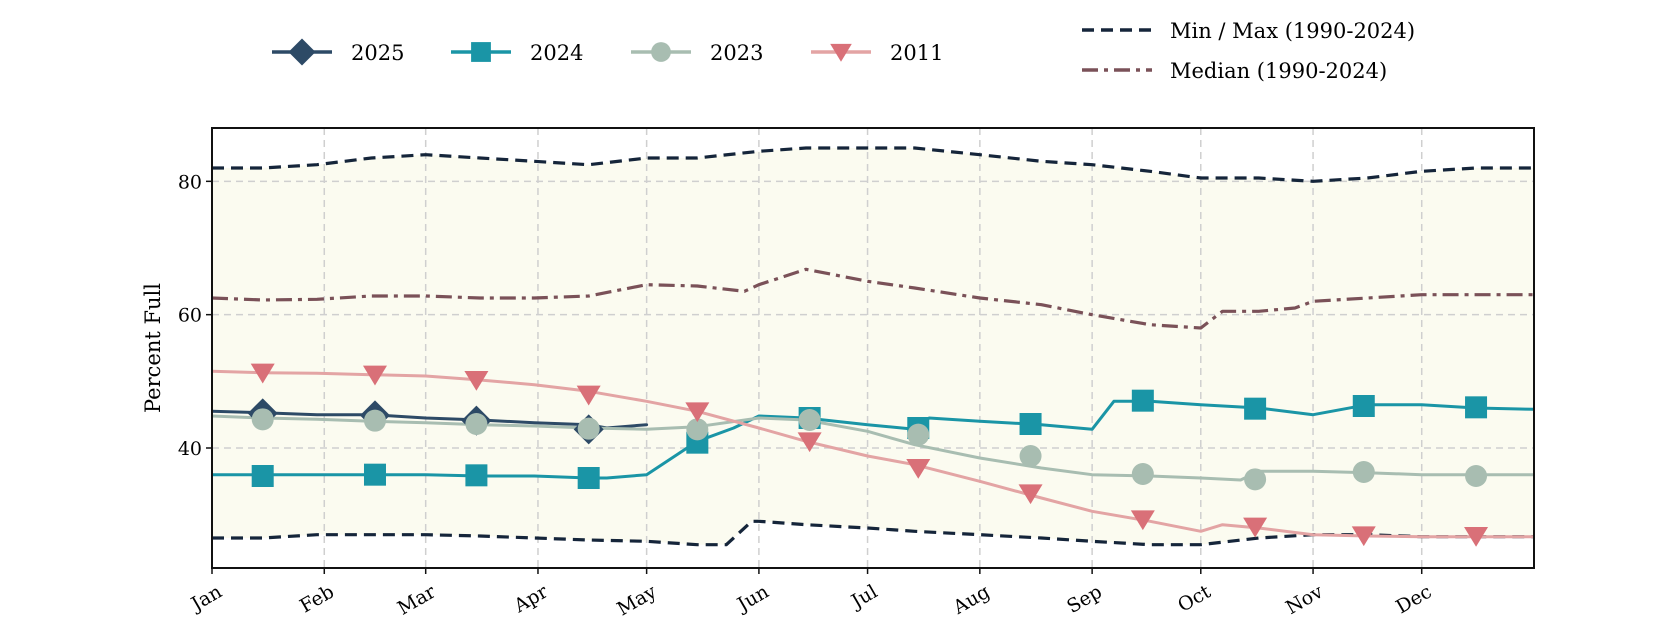  Describe the element at coordinates (1194, 598) in the screenshot. I see `x-tick-label: Oct` at that location.